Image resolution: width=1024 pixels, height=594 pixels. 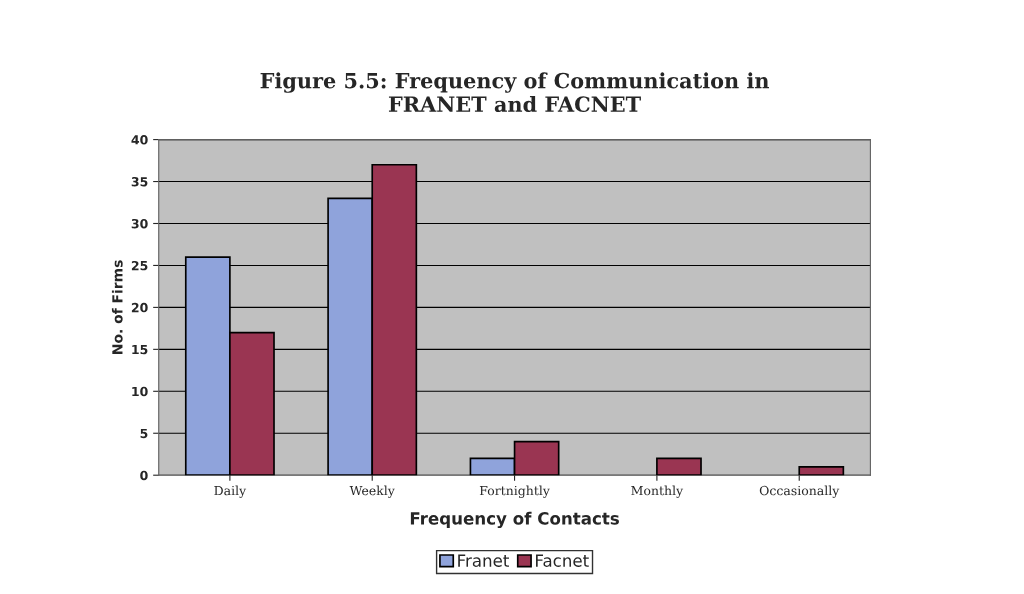 I want to click on x-axis-title: Frequency of Contacts, so click(x=514, y=520).